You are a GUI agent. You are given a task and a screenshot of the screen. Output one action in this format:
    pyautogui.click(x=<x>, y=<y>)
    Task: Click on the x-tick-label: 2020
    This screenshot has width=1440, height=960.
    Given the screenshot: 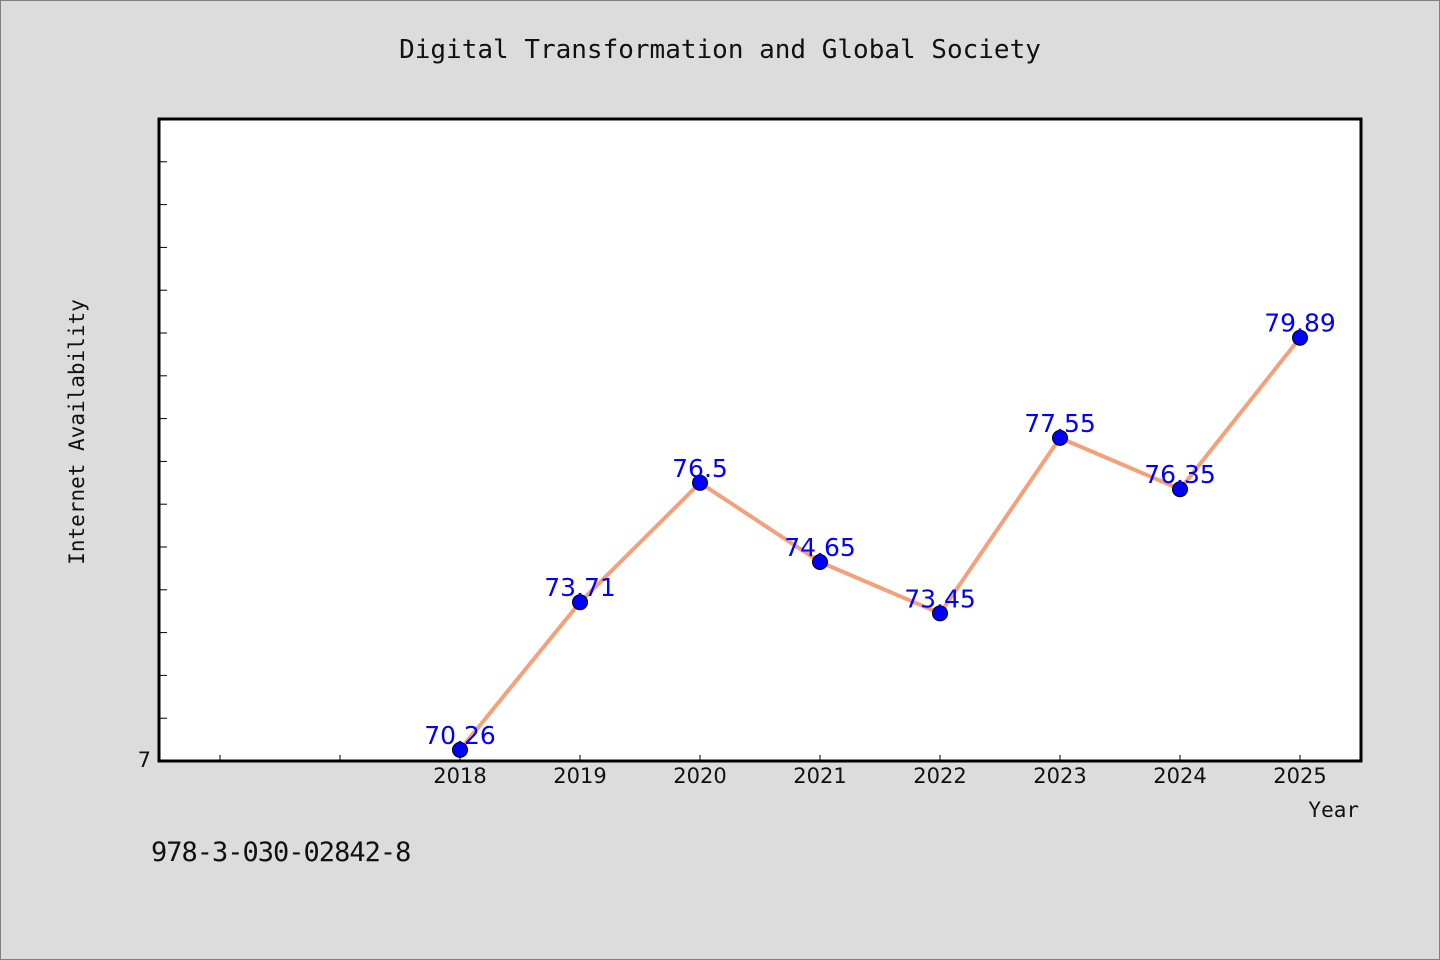 What is the action you would take?
    pyautogui.click(x=699, y=776)
    